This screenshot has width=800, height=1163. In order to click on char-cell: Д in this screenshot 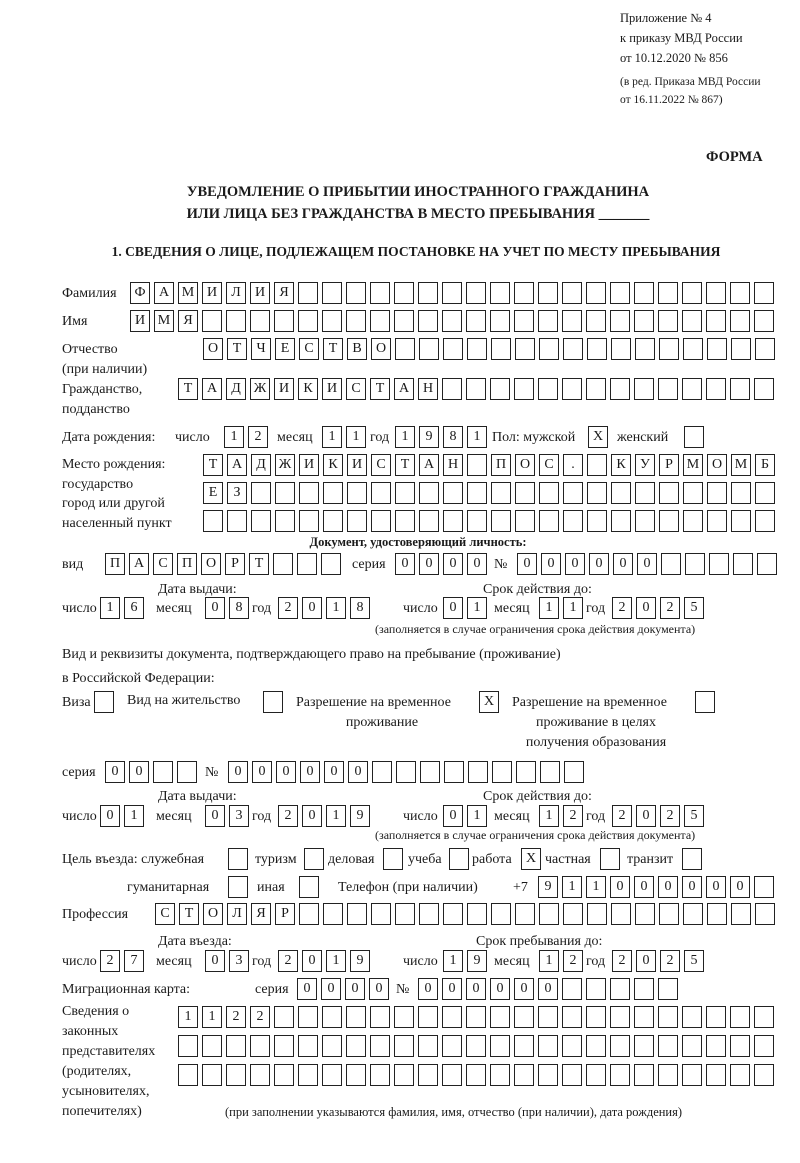, I will do `click(261, 465)`.